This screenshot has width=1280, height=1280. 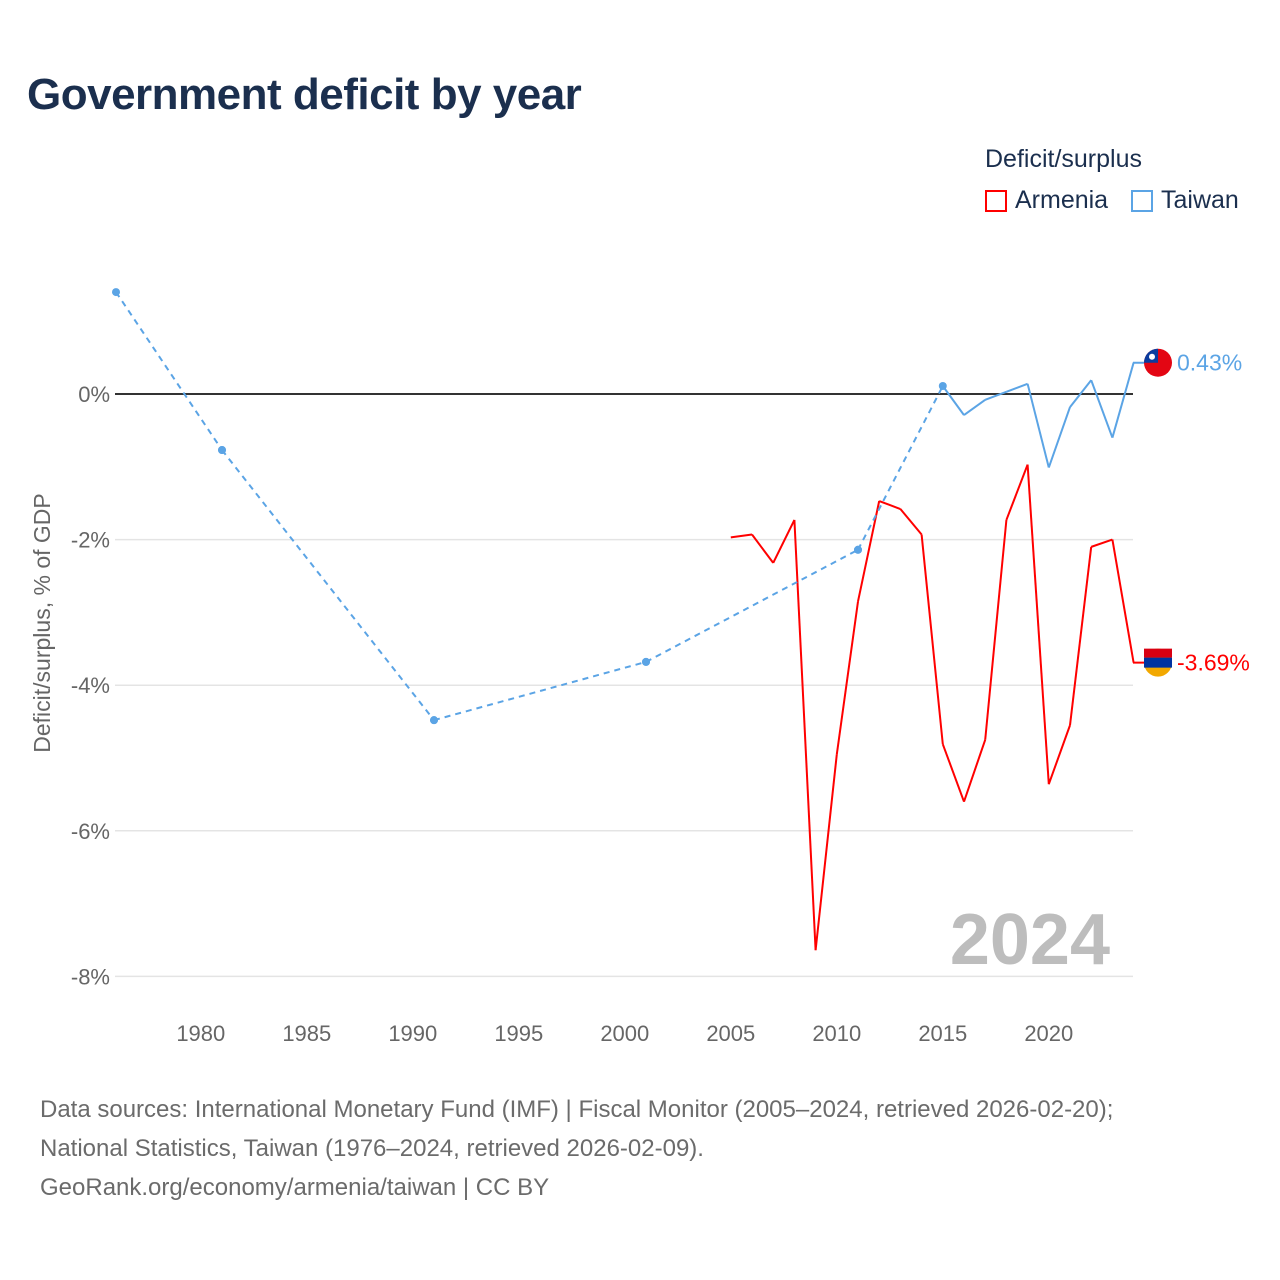 I want to click on x-tick-label: 2015, so click(x=942, y=1033).